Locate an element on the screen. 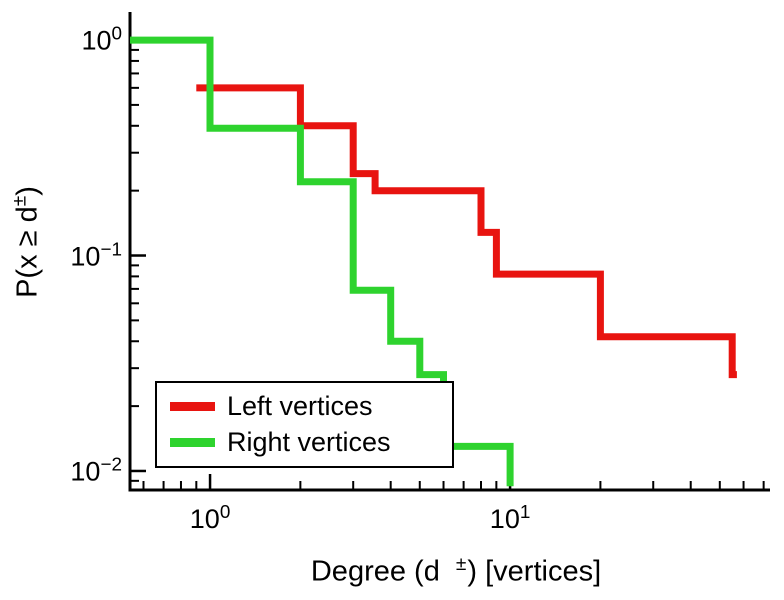 The width and height of the screenshot is (784, 600). legend-label-left-vertices: Left vertices is located at coordinates (300, 405).